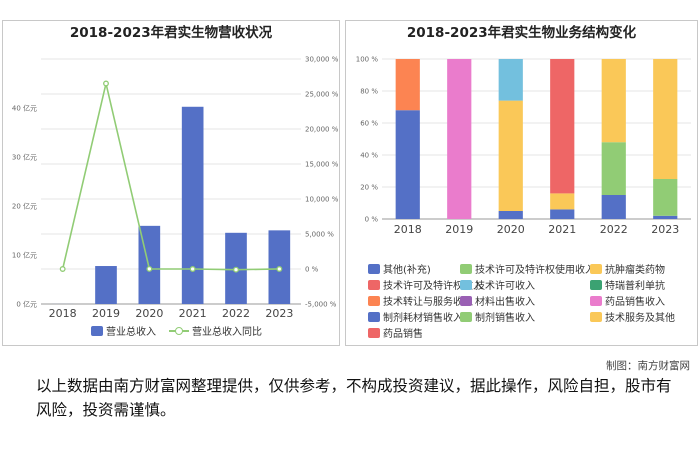 The height and width of the screenshot is (467, 700). I want to click on y-left-tick-label: 40 亿元, so click(24, 108).